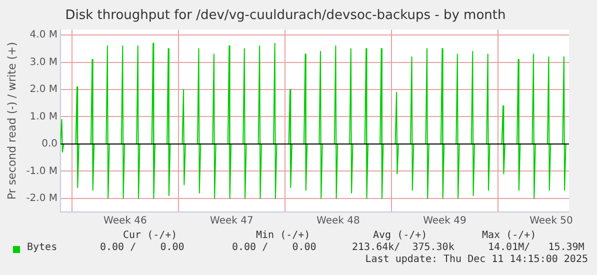 The height and width of the screenshot is (275, 597). Describe the element at coordinates (403, 247) in the screenshot. I see `text: 213.64k/ 375.30k` at that location.